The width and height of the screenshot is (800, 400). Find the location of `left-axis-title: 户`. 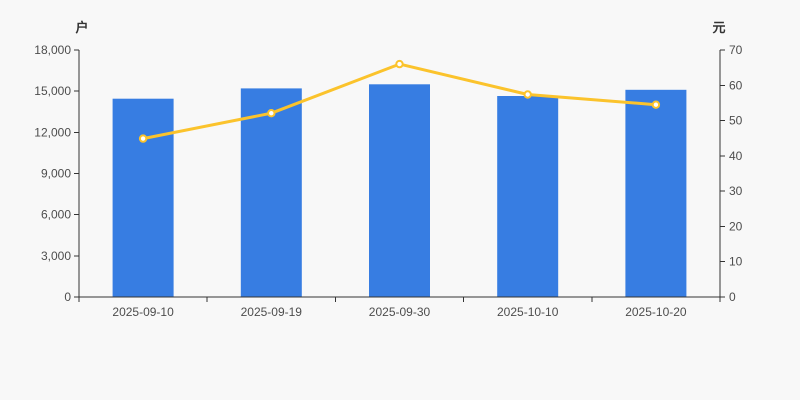

left-axis-title: 户 is located at coordinates (82, 27).